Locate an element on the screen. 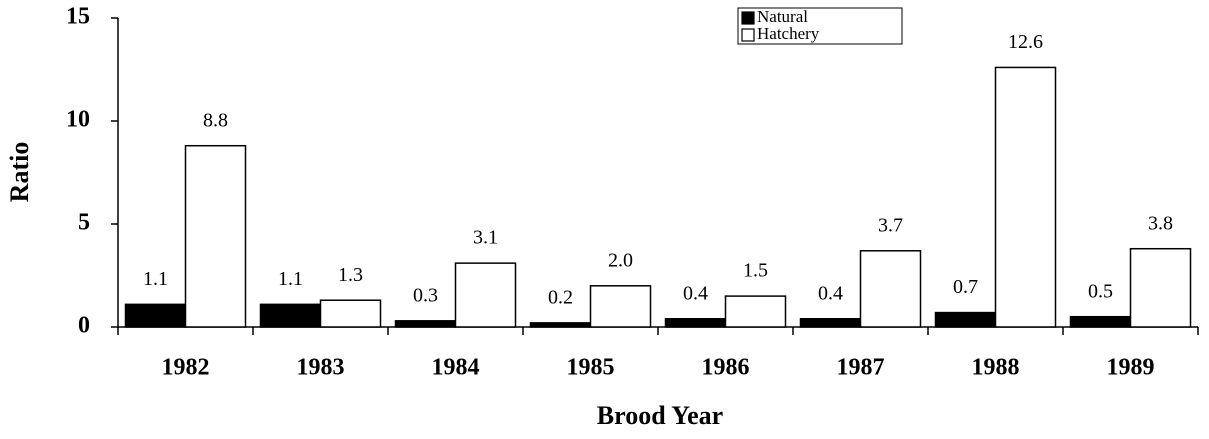  value-label: 1.3 is located at coordinates (350, 275).